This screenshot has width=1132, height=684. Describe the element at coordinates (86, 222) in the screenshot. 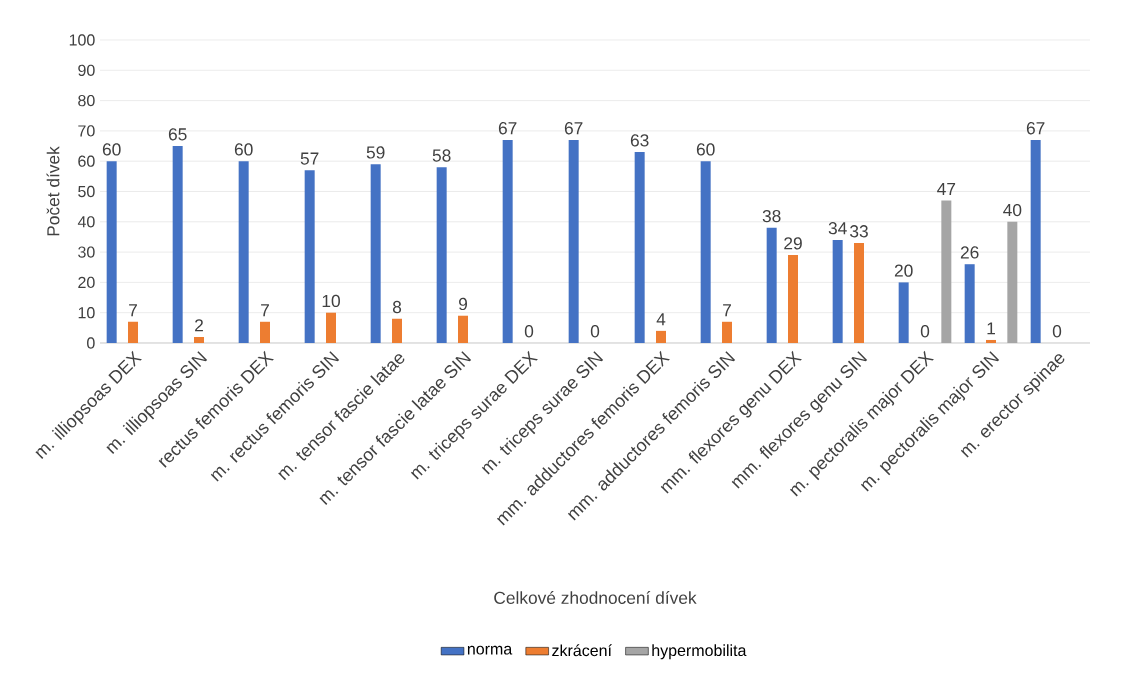

I see `y-tick-label: 40` at that location.